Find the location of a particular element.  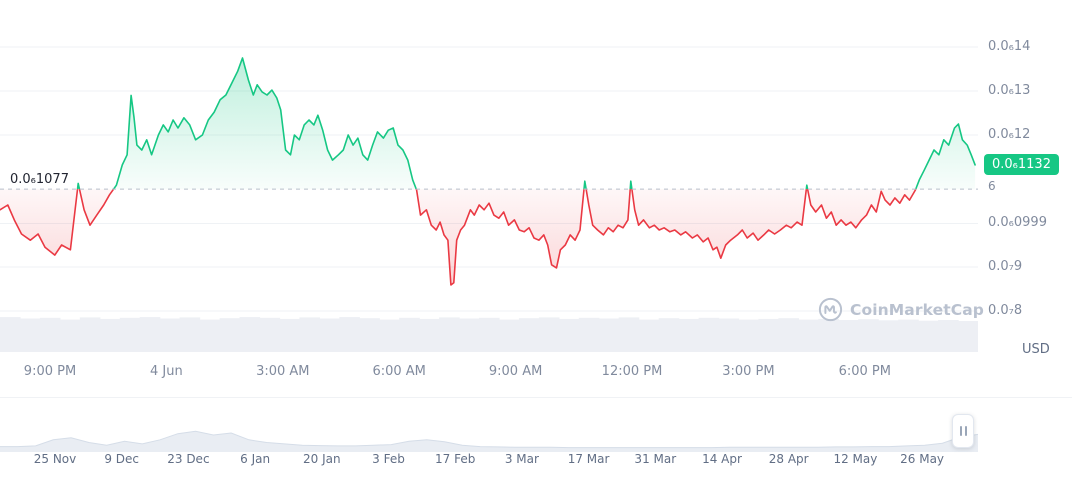

y-axis-label: 0.0₆13 is located at coordinates (1009, 90).